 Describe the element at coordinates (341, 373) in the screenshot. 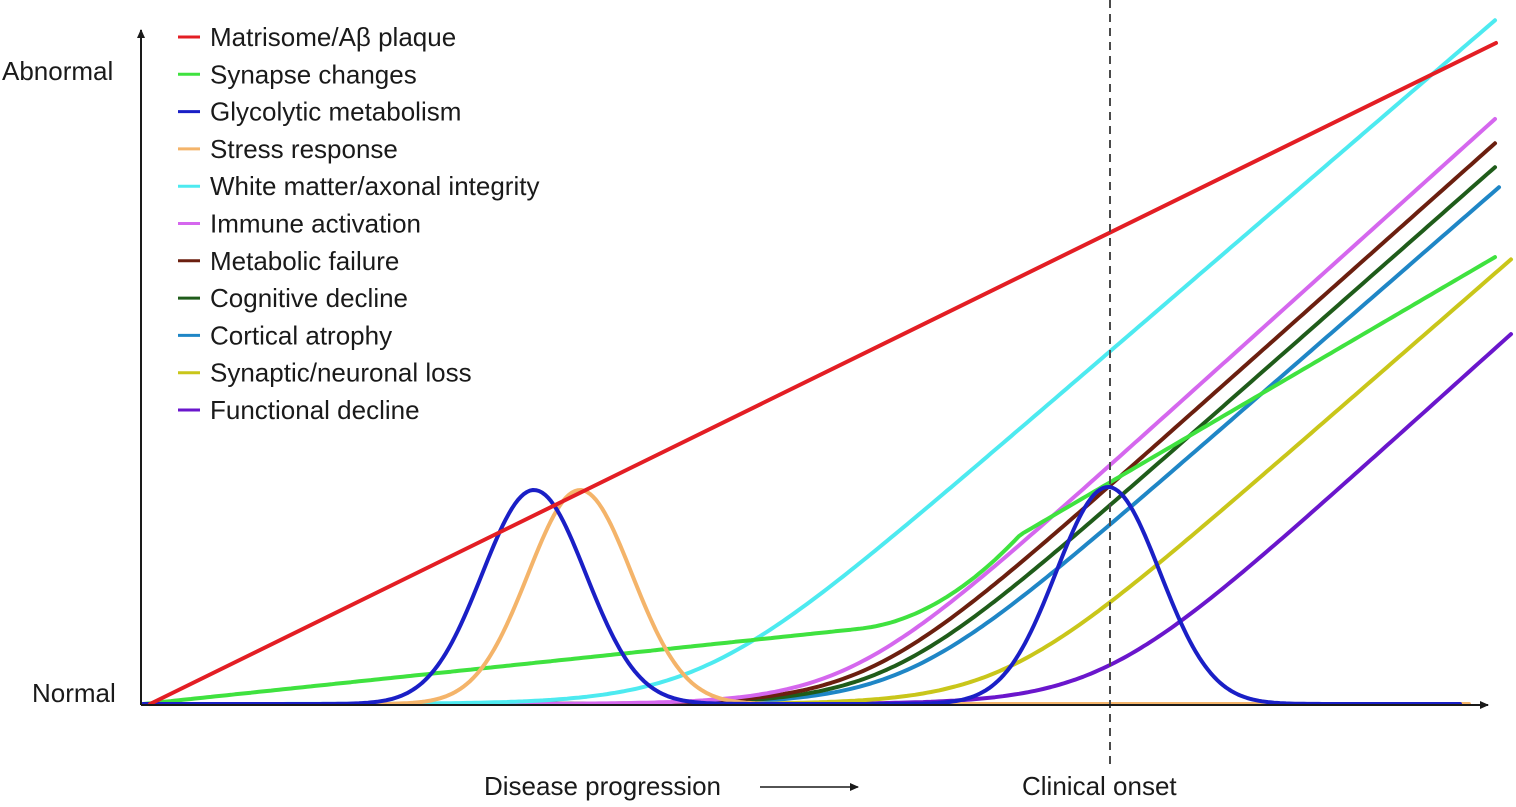

I see `legend-label: Synaptic/neuronal loss` at that location.